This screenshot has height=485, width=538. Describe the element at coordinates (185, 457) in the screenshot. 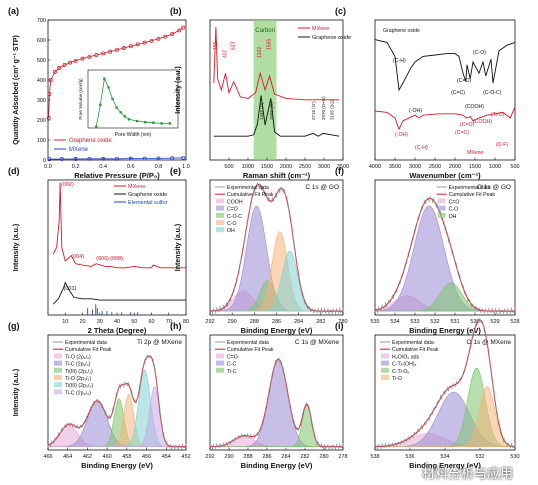

I see `x-tick-label: 452` at that location.